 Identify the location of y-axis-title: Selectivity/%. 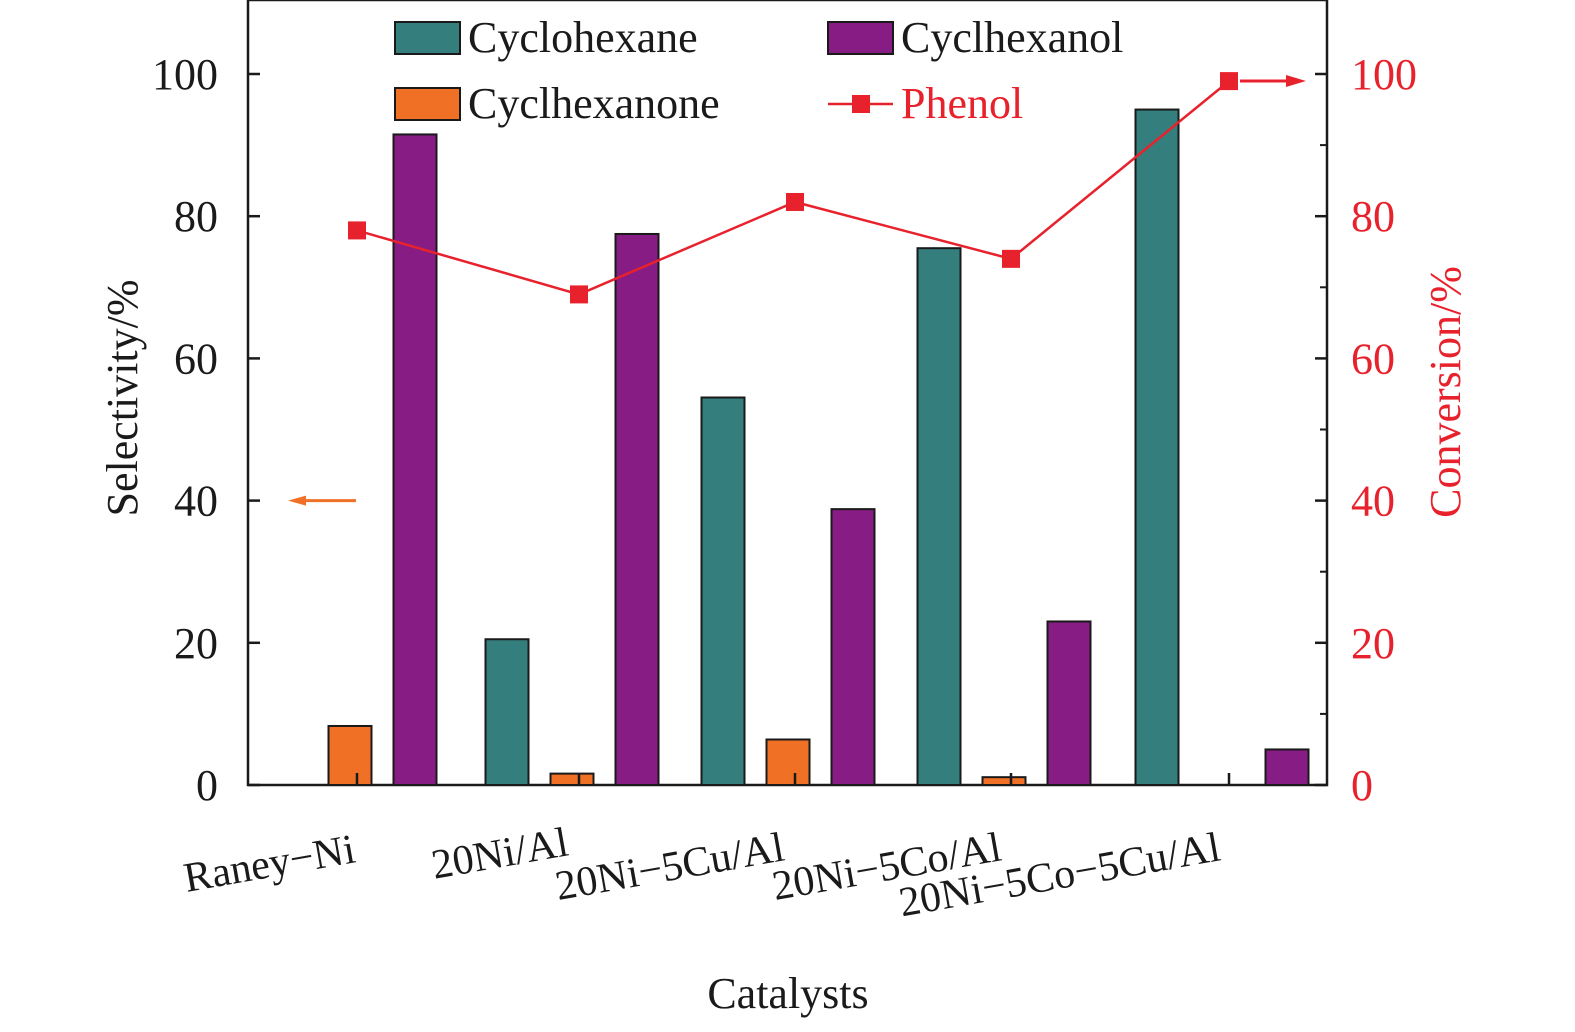
(122, 397).